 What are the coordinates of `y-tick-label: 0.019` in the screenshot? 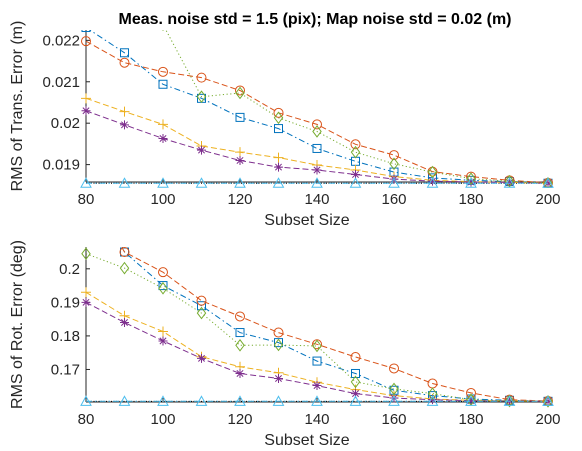 It's located at (61, 165).